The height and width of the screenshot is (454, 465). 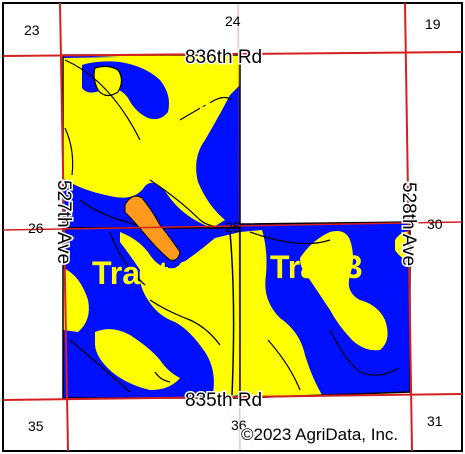 What do you see at coordinates (316, 267) in the screenshot?
I see `tract-3-label: Trac 3` at bounding box center [316, 267].